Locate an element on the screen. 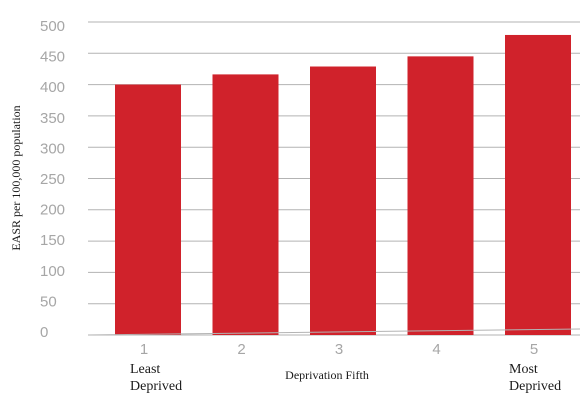 The height and width of the screenshot is (394, 580). y-tick-label: 150 is located at coordinates (52, 240).